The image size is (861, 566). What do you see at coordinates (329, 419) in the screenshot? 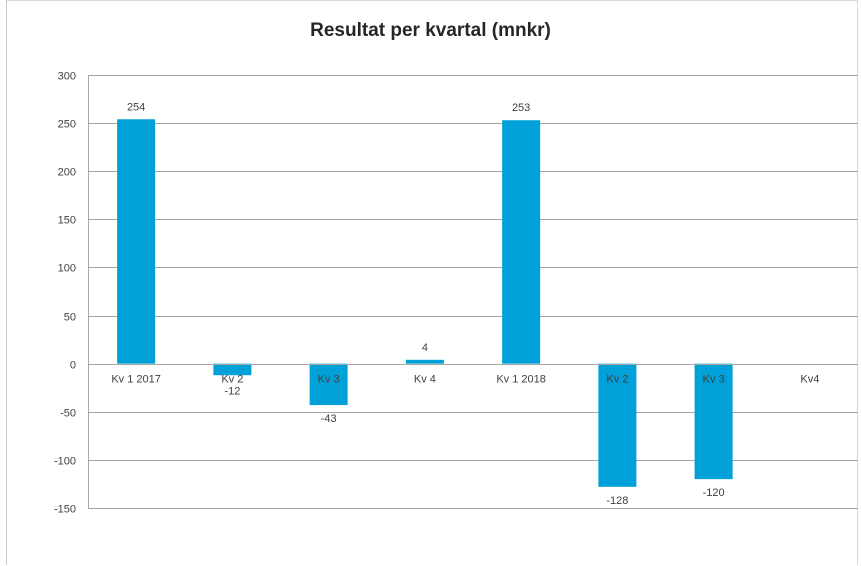
I see `data-label: -43` at bounding box center [329, 419].